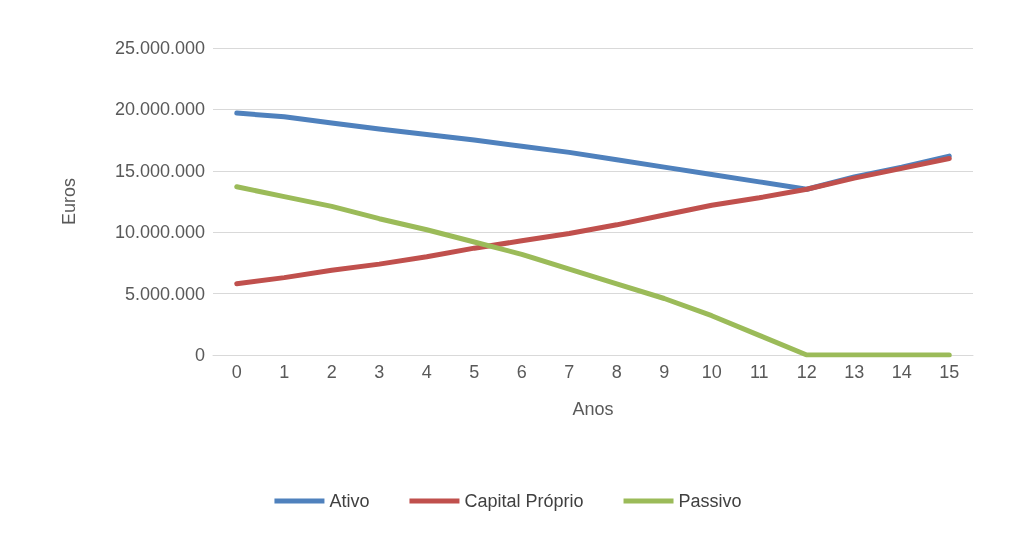  What do you see at coordinates (199, 355) in the screenshot?
I see `y-tick-label: 0` at bounding box center [199, 355].